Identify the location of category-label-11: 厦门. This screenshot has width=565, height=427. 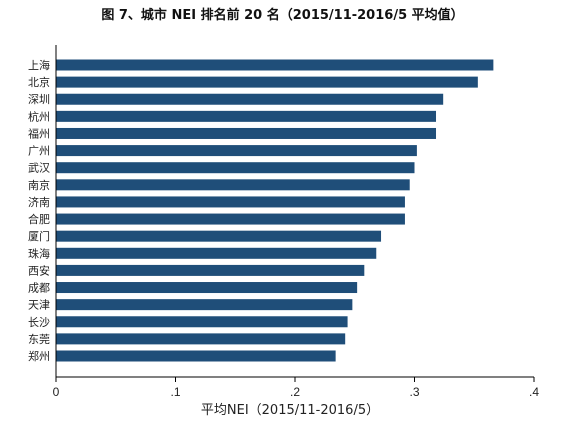
(39, 236).